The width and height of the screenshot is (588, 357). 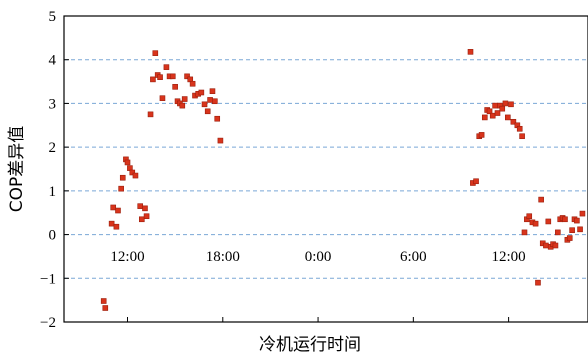 I want to click on x-tick-label: 6:00, so click(x=413, y=257).